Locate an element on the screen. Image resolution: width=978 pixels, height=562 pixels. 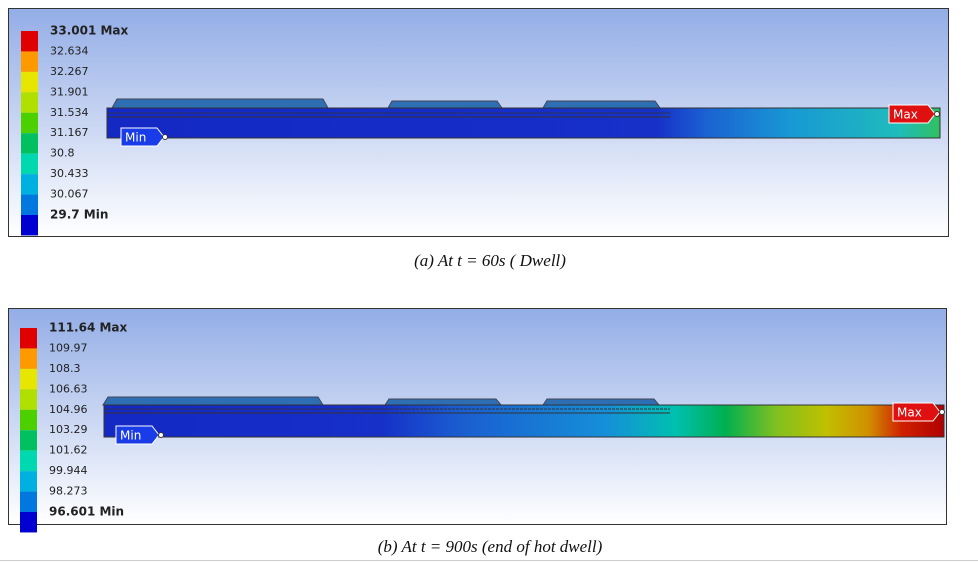
caption: (b) At t = 900s (end of hot dwell) is located at coordinates (490, 546).